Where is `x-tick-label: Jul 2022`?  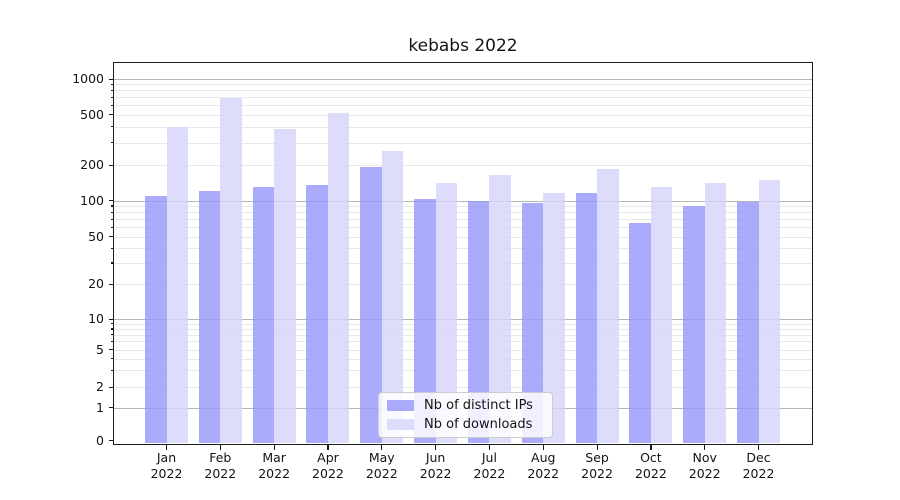 x-tick-label: Jul 2022 is located at coordinates (489, 466).